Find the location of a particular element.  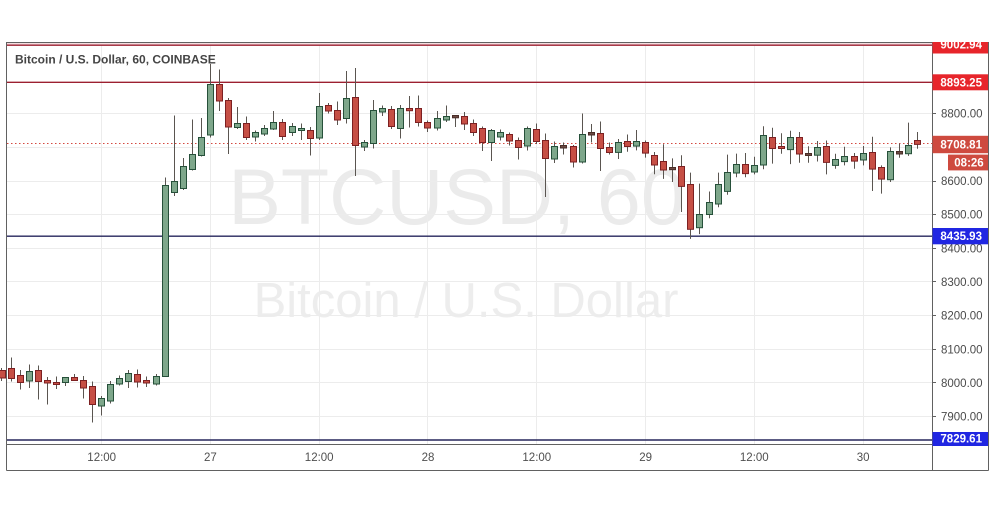

svg-text: 08:26 is located at coordinates (968, 164).